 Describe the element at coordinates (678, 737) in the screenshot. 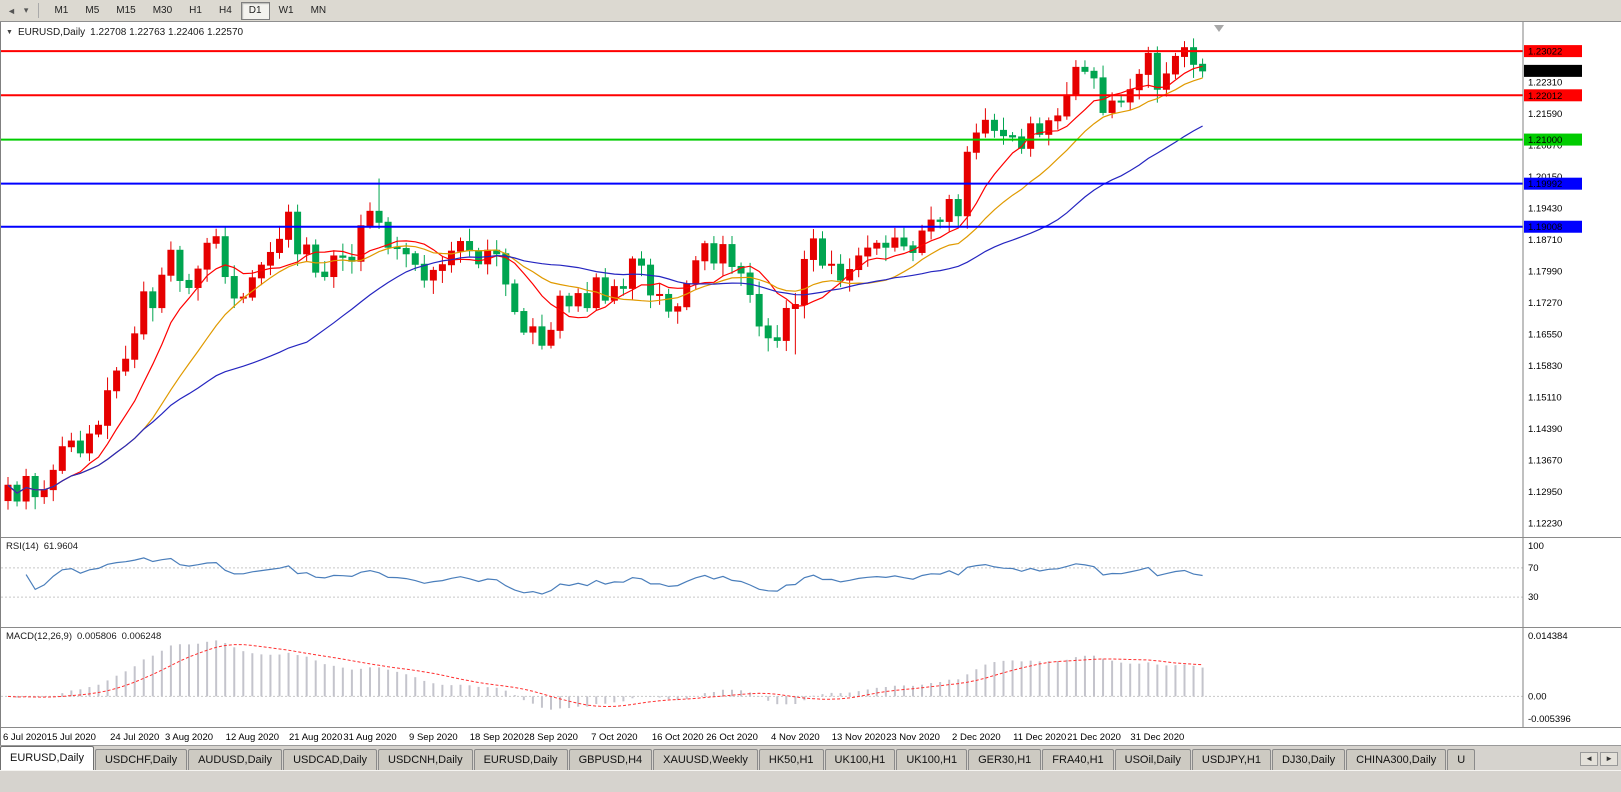

I see `svg-text: 16 Oct 2020` at that location.